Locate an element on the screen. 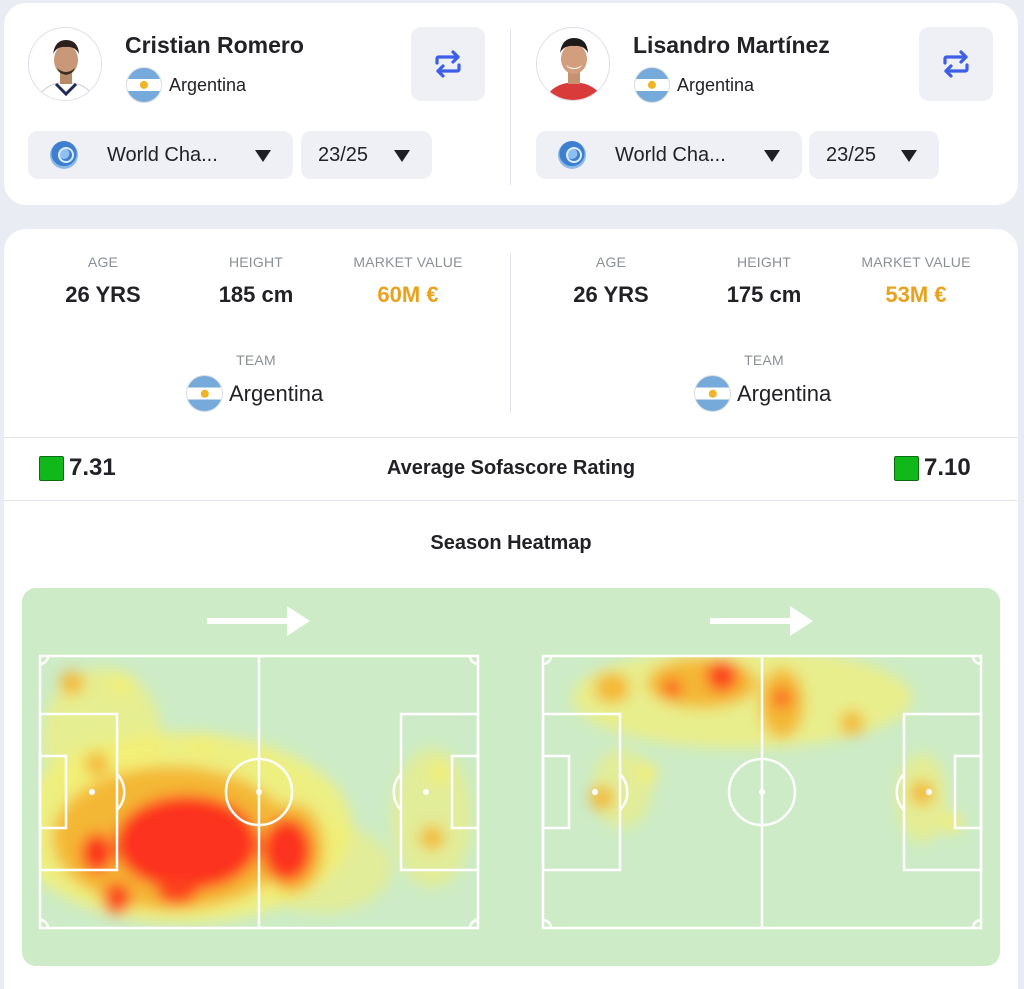 This screenshot has height=989, width=1024. heatmap-title: Season Heatmap is located at coordinates (511, 543).